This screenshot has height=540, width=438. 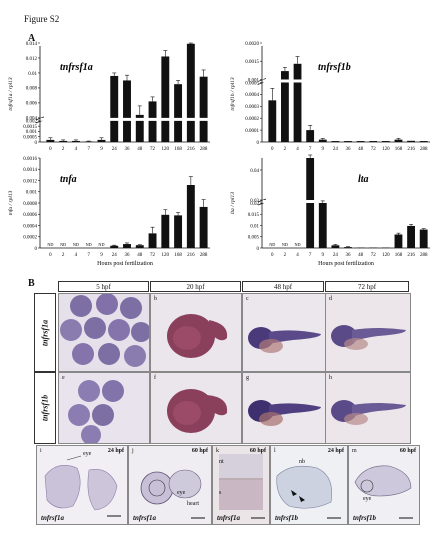 I want to click on x-tick-label: 24, so click(x=115, y=255).